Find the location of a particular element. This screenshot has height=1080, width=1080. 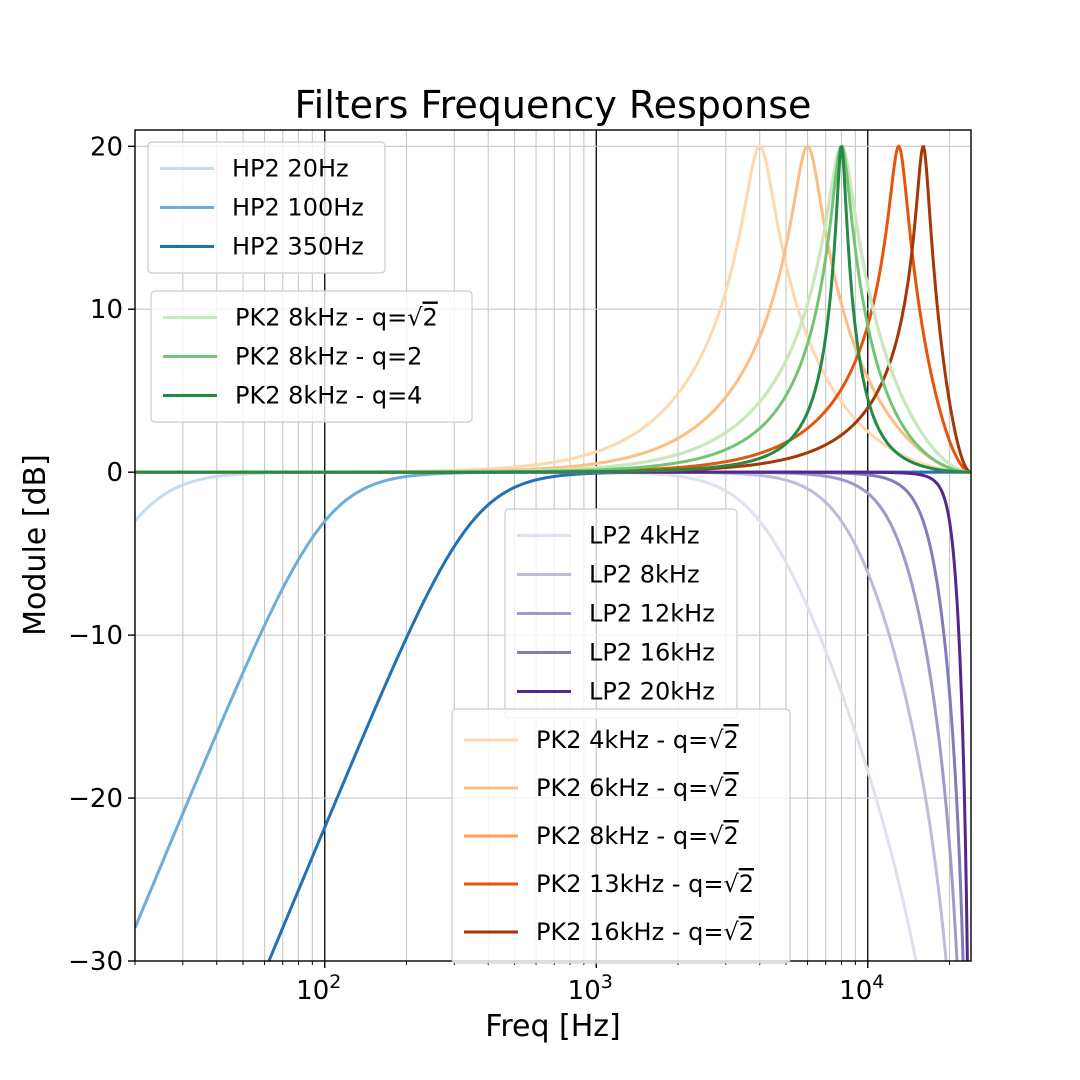

x-tick-label: 10² is located at coordinates (318, 988).